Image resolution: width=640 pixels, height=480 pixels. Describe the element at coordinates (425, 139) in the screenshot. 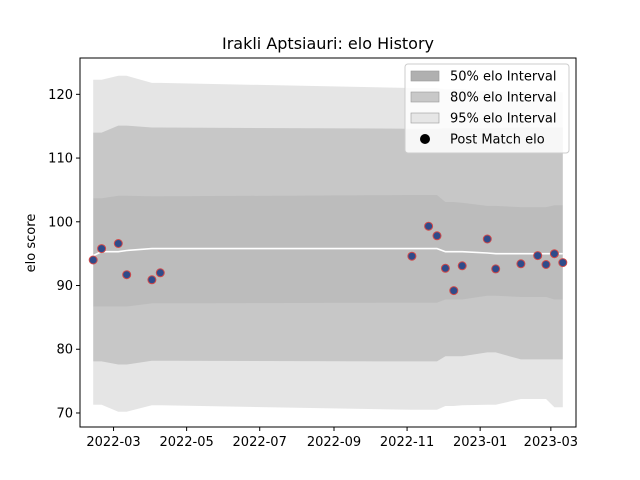

I see `legend-marker` at that location.